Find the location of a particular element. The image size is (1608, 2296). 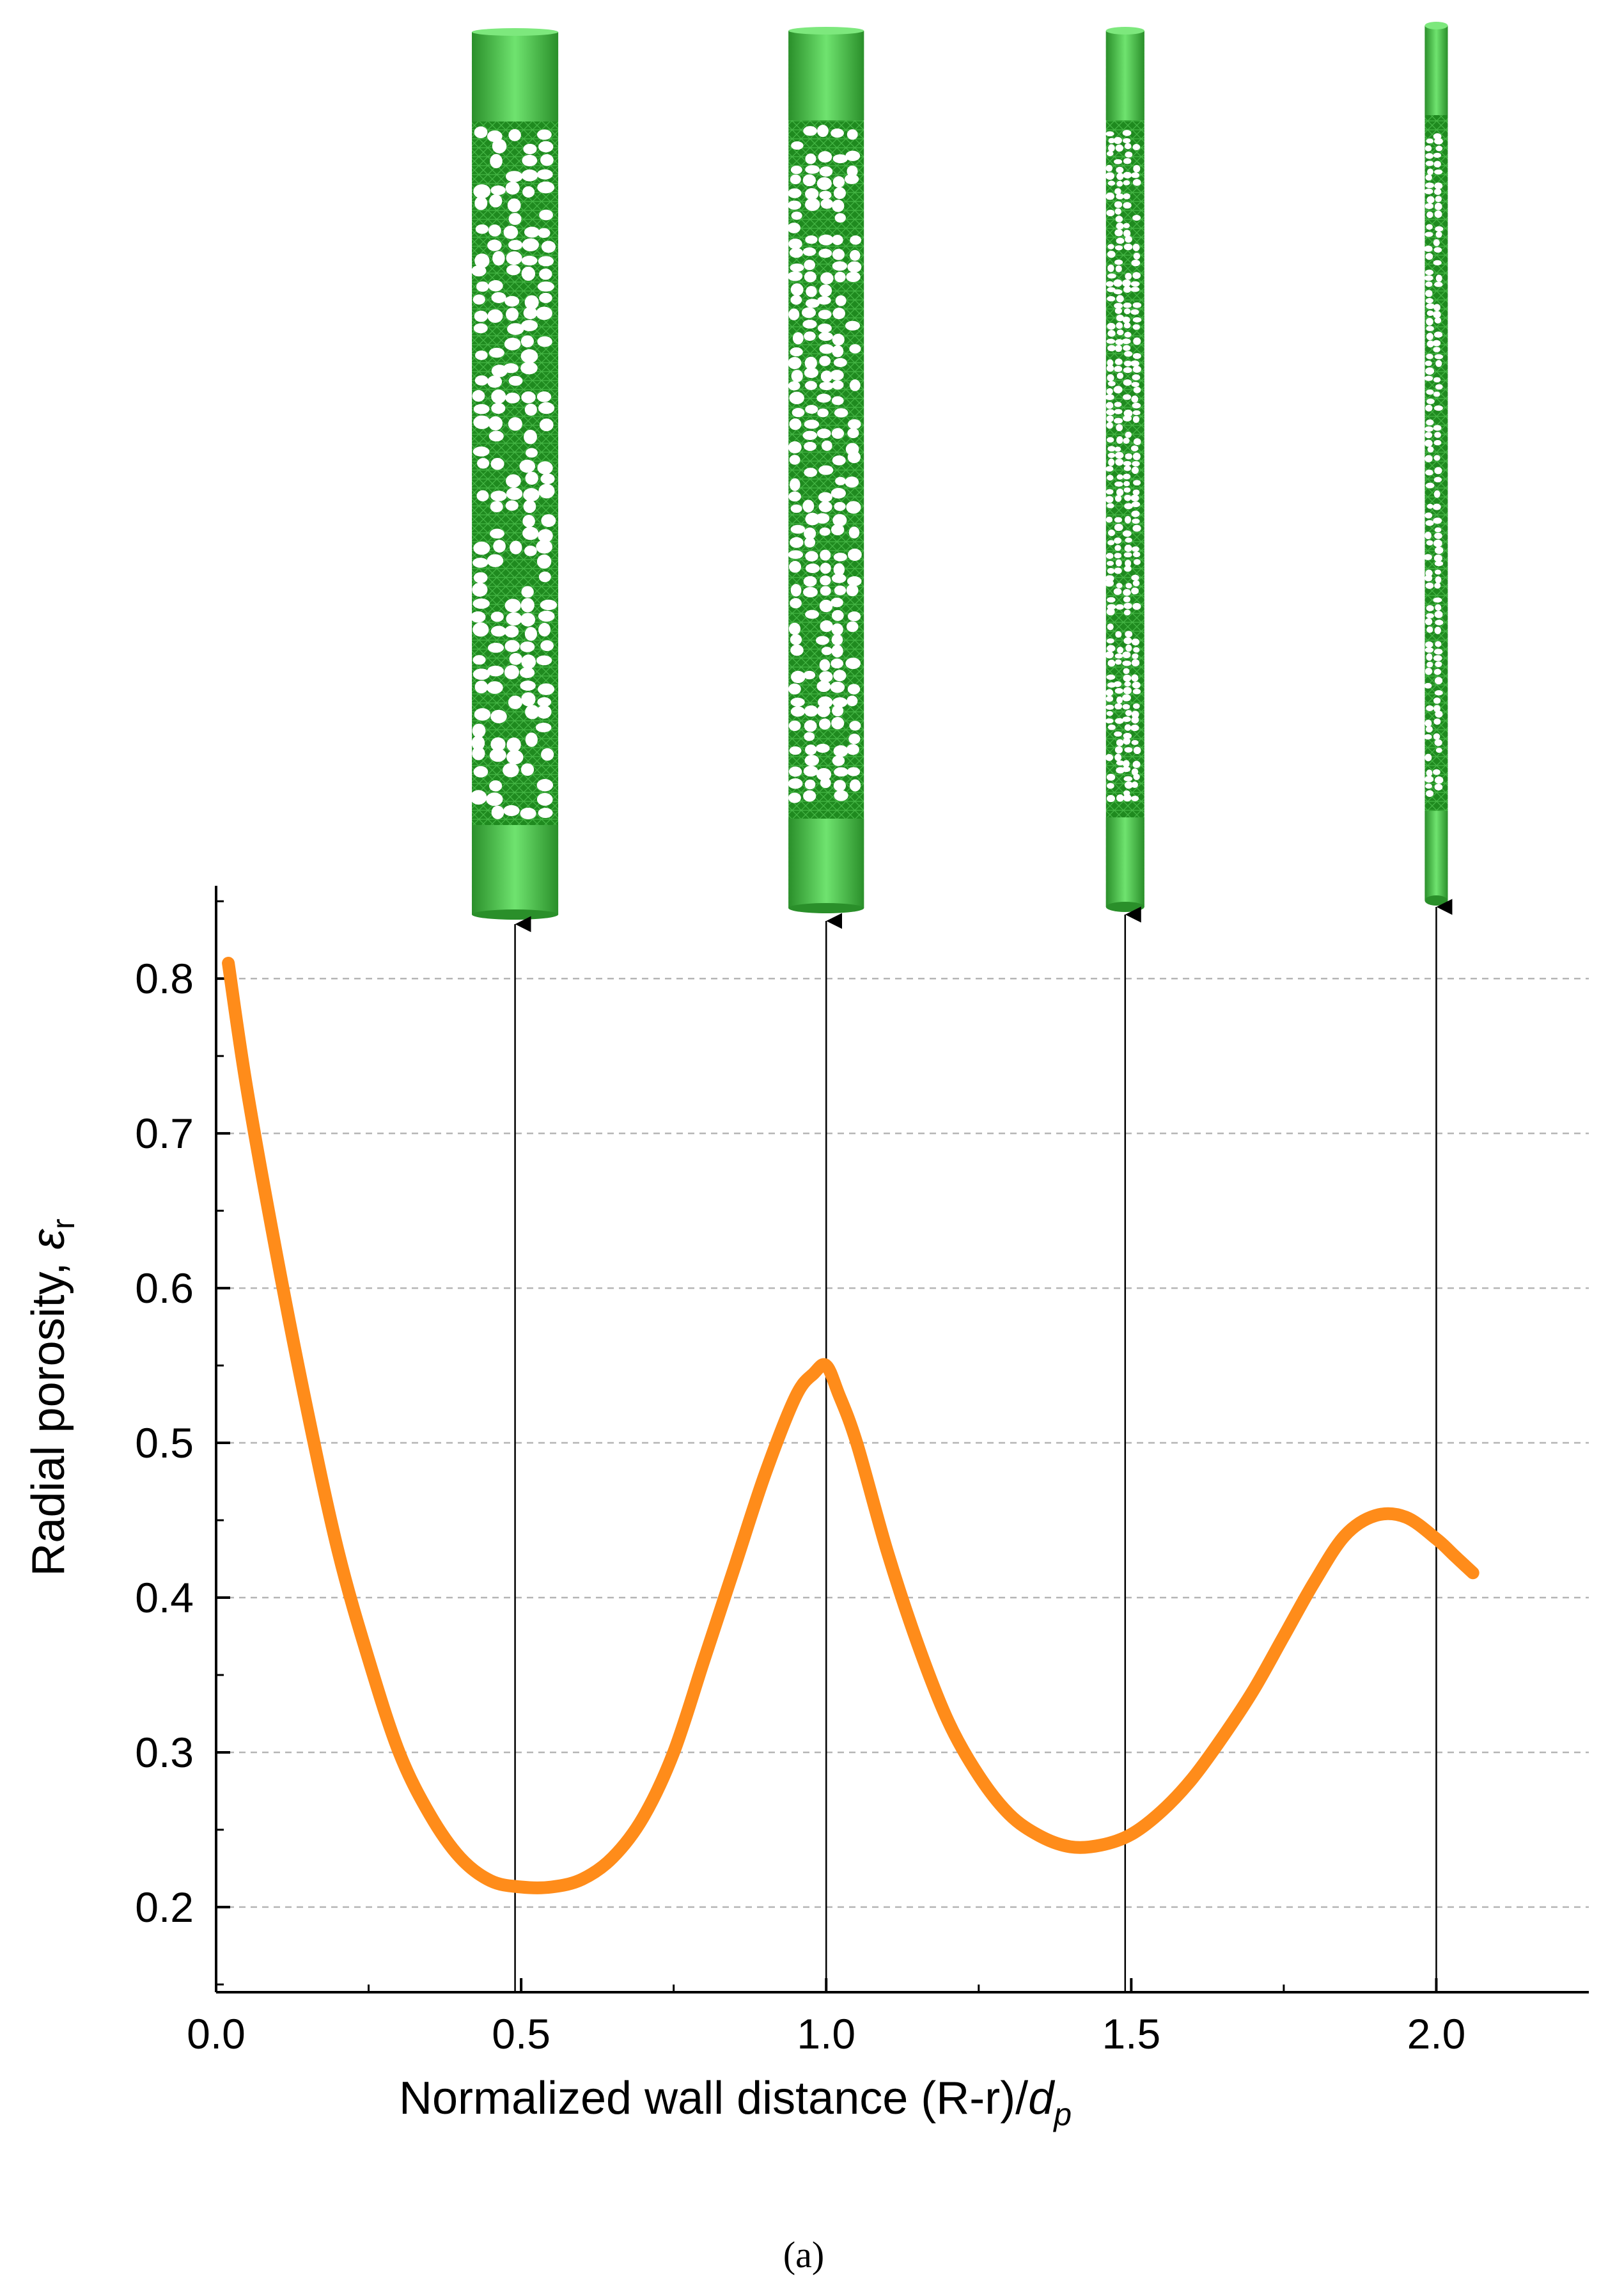

tube-bottom-rim is located at coordinates (1124, 907).